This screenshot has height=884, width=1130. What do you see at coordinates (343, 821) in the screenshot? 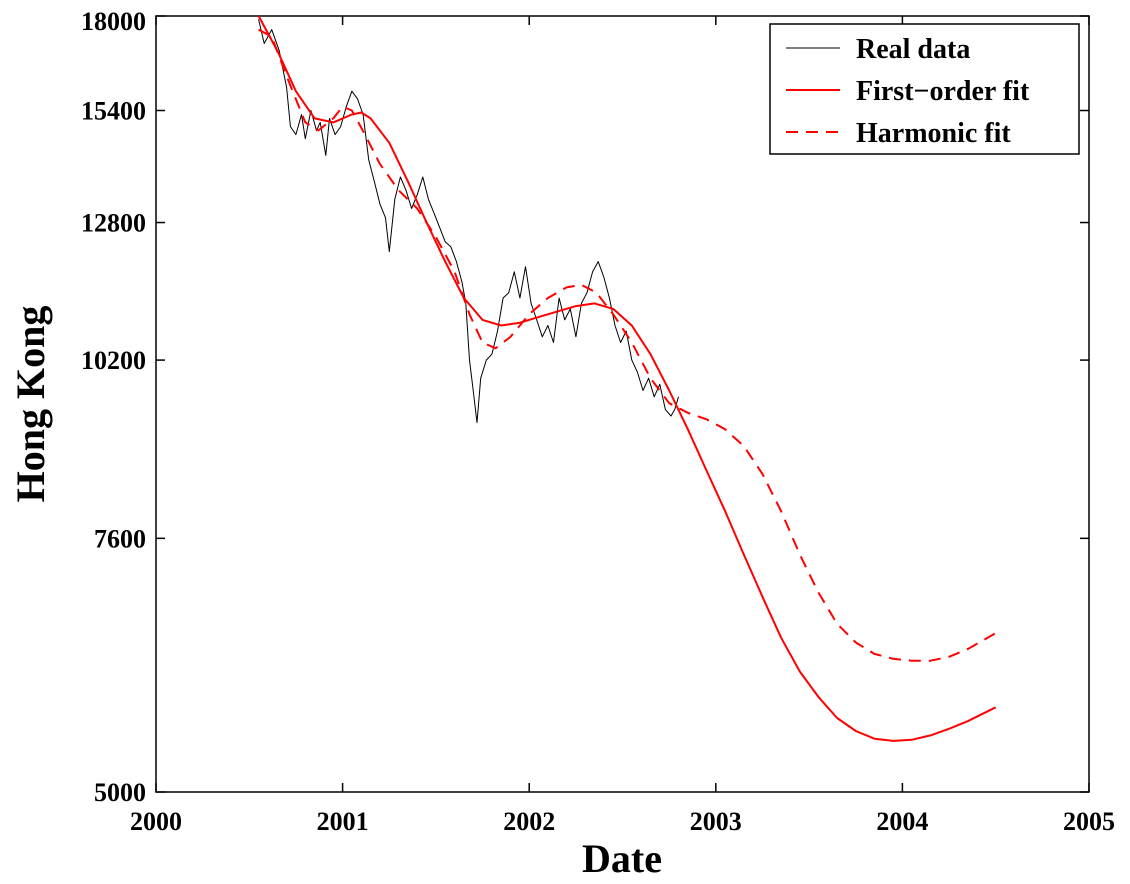
I see `x-tick-label: 2001` at bounding box center [343, 821].